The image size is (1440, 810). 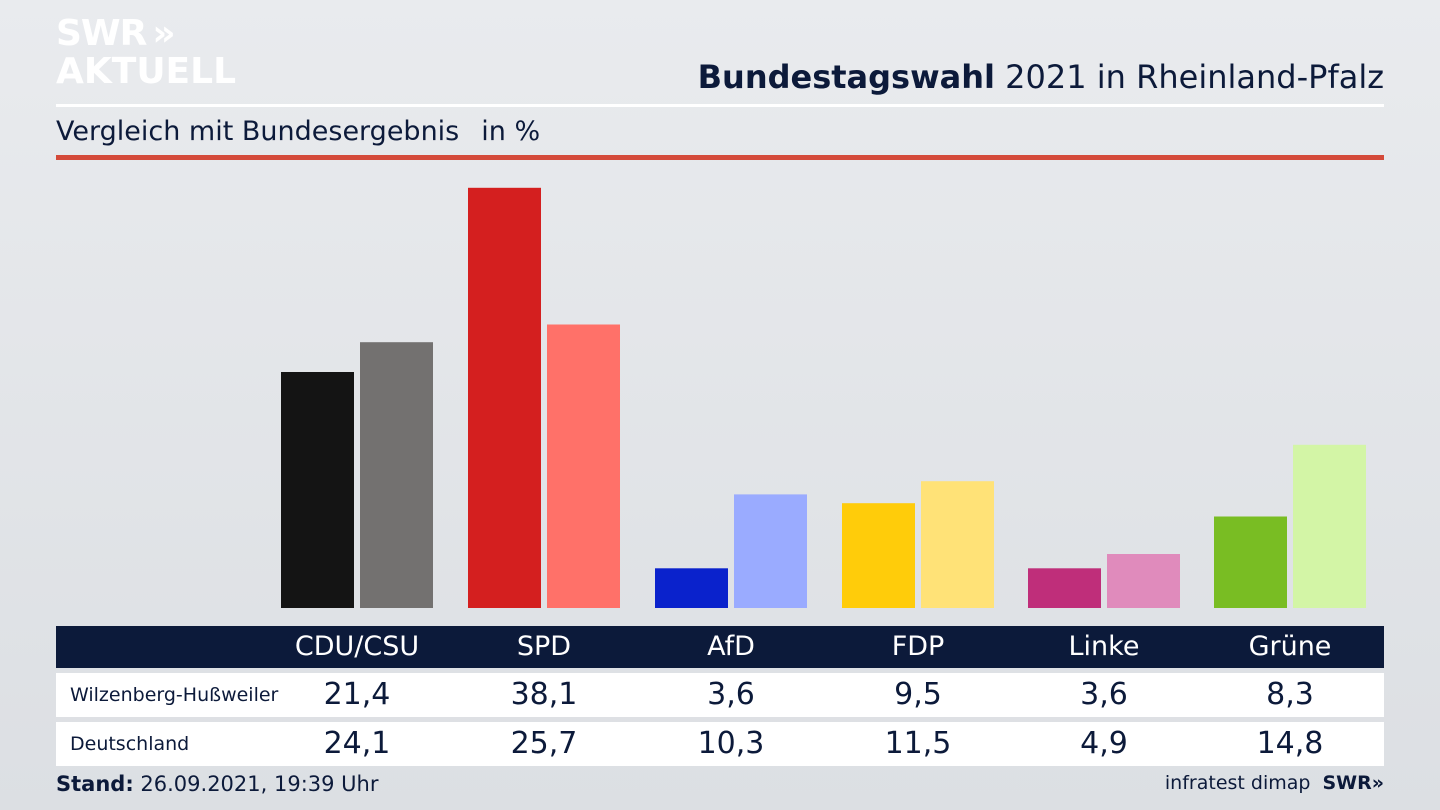 I want to click on value-cell: 24,1, so click(x=357, y=743).